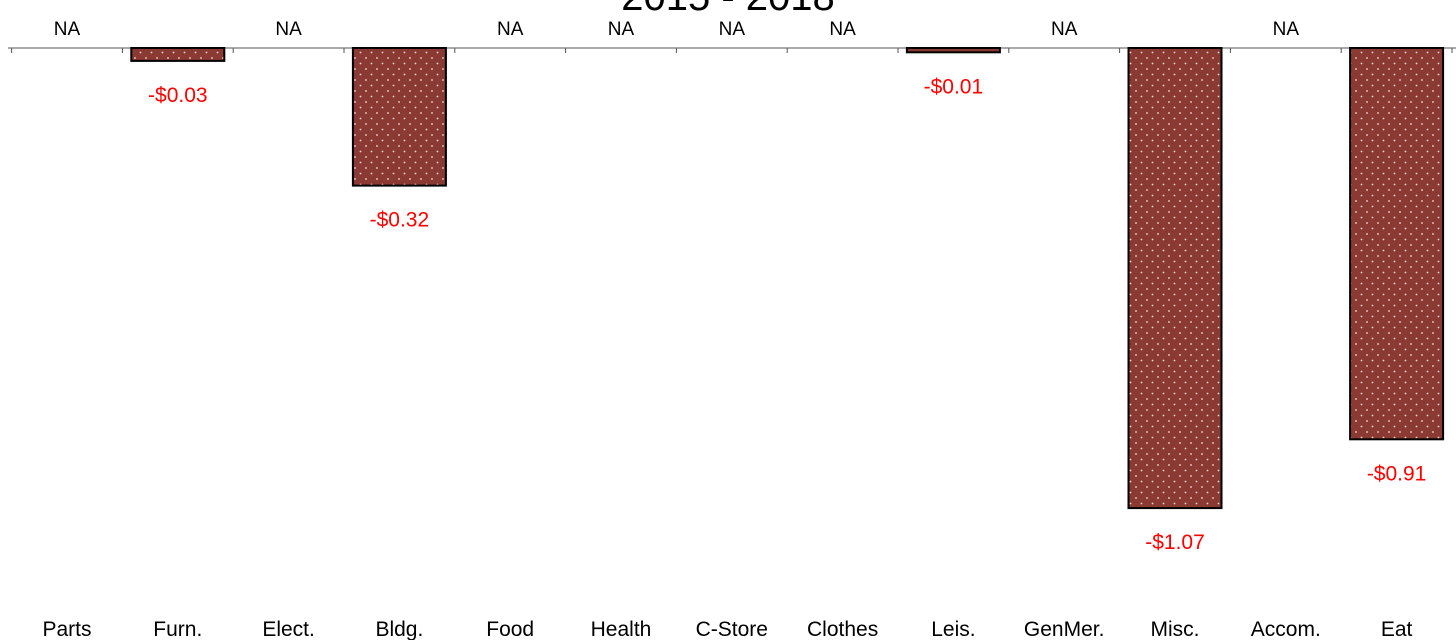  What do you see at coordinates (1397, 473) in the screenshot?
I see `value-label: -$0.91` at bounding box center [1397, 473].